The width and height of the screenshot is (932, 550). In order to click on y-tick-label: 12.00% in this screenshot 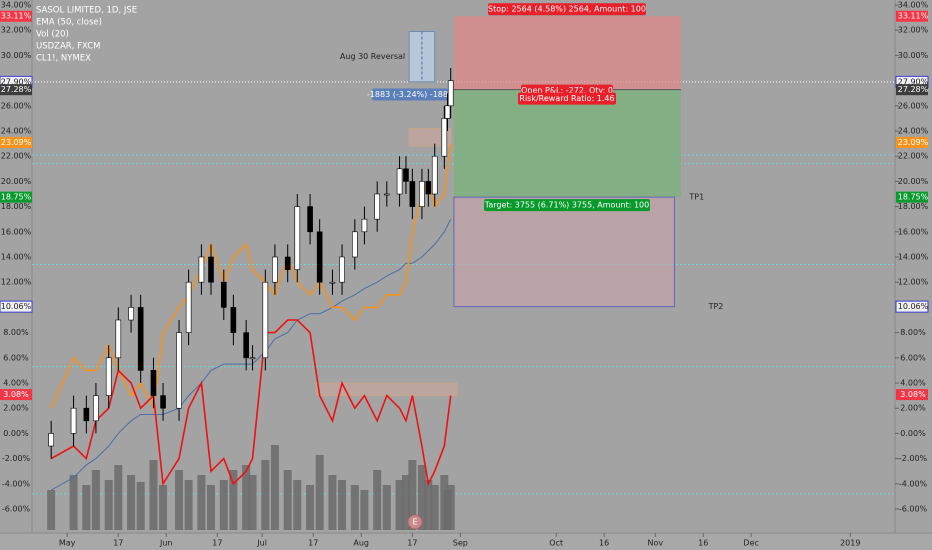, I will do `click(913, 282)`.